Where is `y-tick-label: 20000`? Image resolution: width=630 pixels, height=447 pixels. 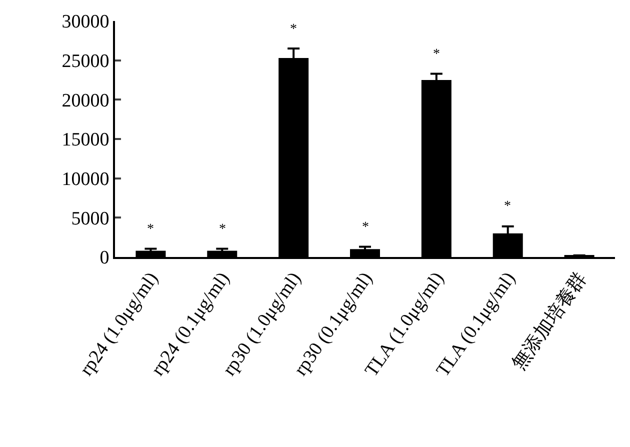
y-tick-label: 20000 is located at coordinates (86, 101).